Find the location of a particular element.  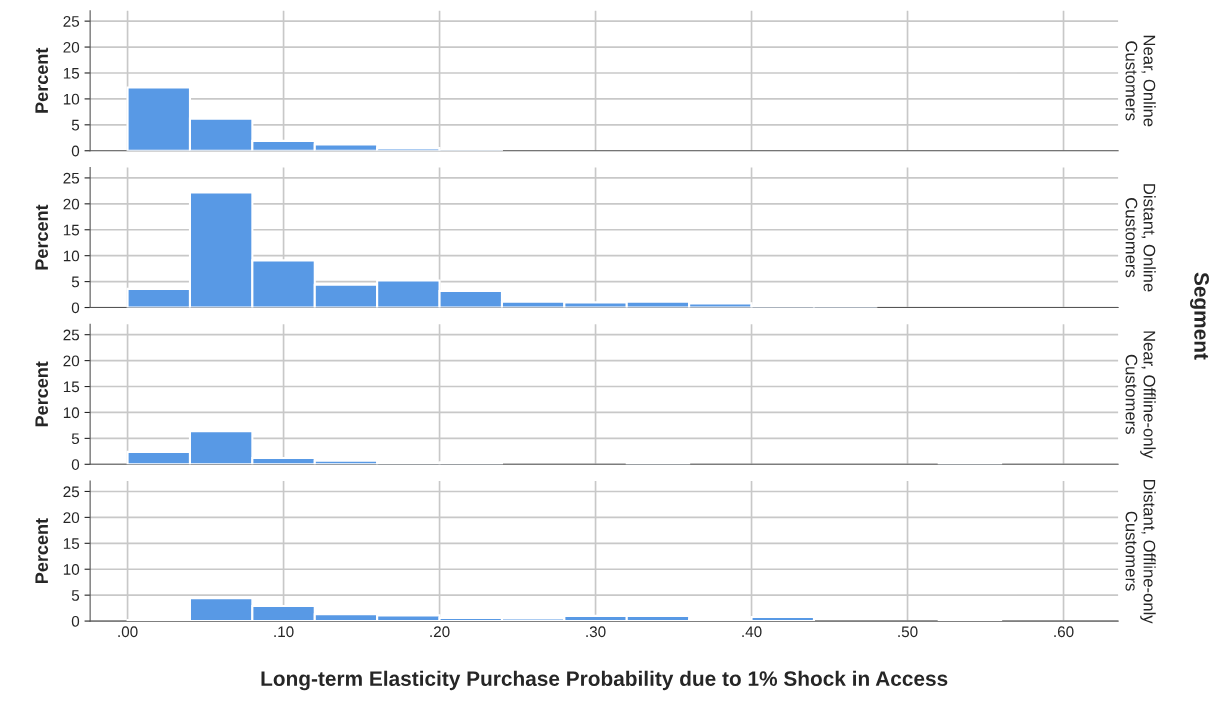

x-tick-label: .20 is located at coordinates (440, 632).